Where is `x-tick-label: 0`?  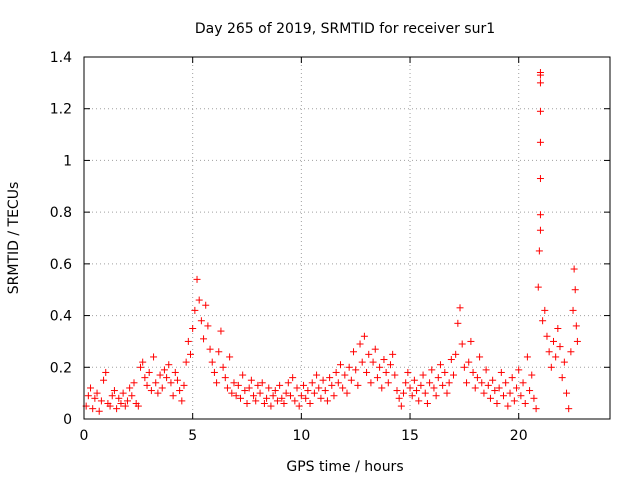 x-tick-label: 0 is located at coordinates (84, 436).